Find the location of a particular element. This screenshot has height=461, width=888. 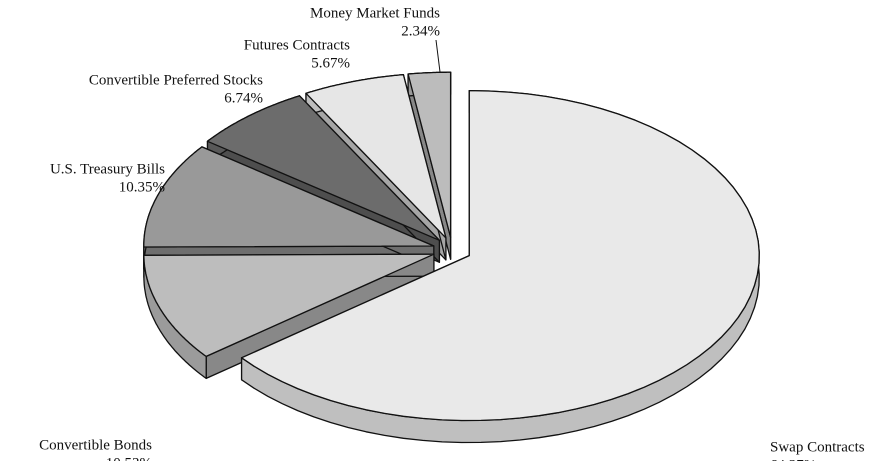

slice-value-label: 5.67% is located at coordinates (330, 63).